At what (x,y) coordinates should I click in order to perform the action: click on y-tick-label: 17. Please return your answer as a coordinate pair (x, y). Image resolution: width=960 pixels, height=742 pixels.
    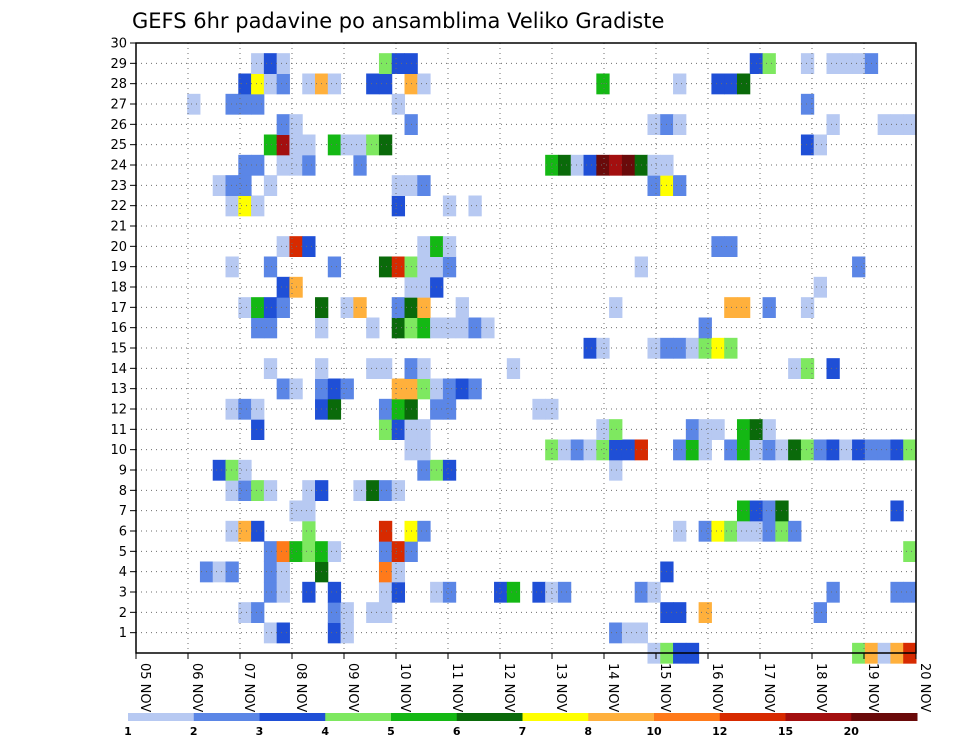
    Looking at the image, I should click on (118, 308).